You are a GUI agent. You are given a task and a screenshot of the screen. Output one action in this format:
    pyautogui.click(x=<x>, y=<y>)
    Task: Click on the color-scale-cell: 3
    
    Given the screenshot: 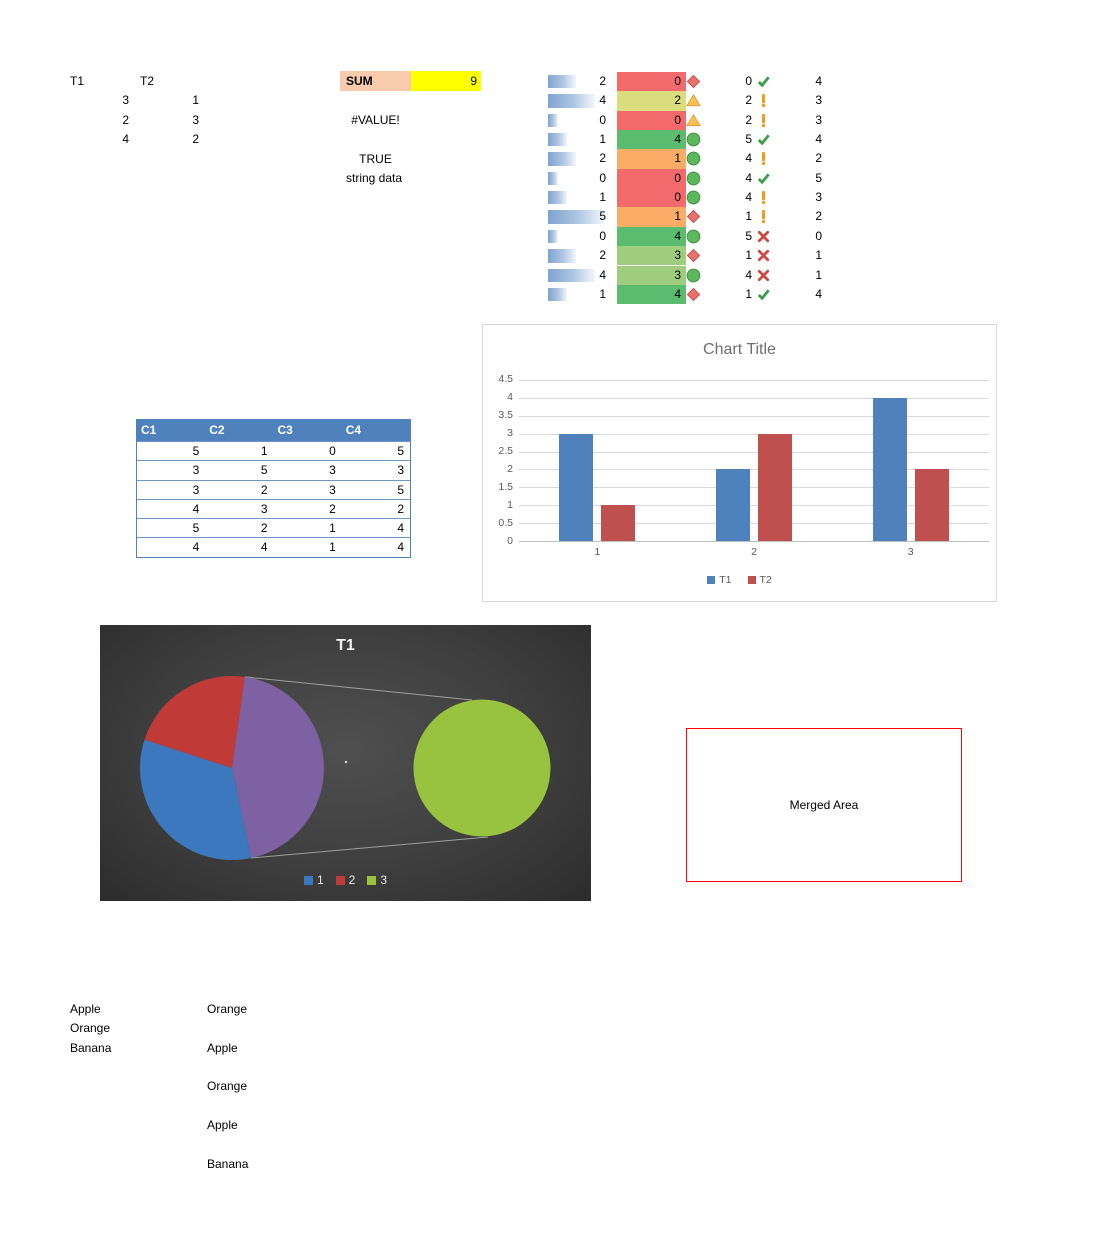 What is the action you would take?
    pyautogui.click(x=651, y=256)
    